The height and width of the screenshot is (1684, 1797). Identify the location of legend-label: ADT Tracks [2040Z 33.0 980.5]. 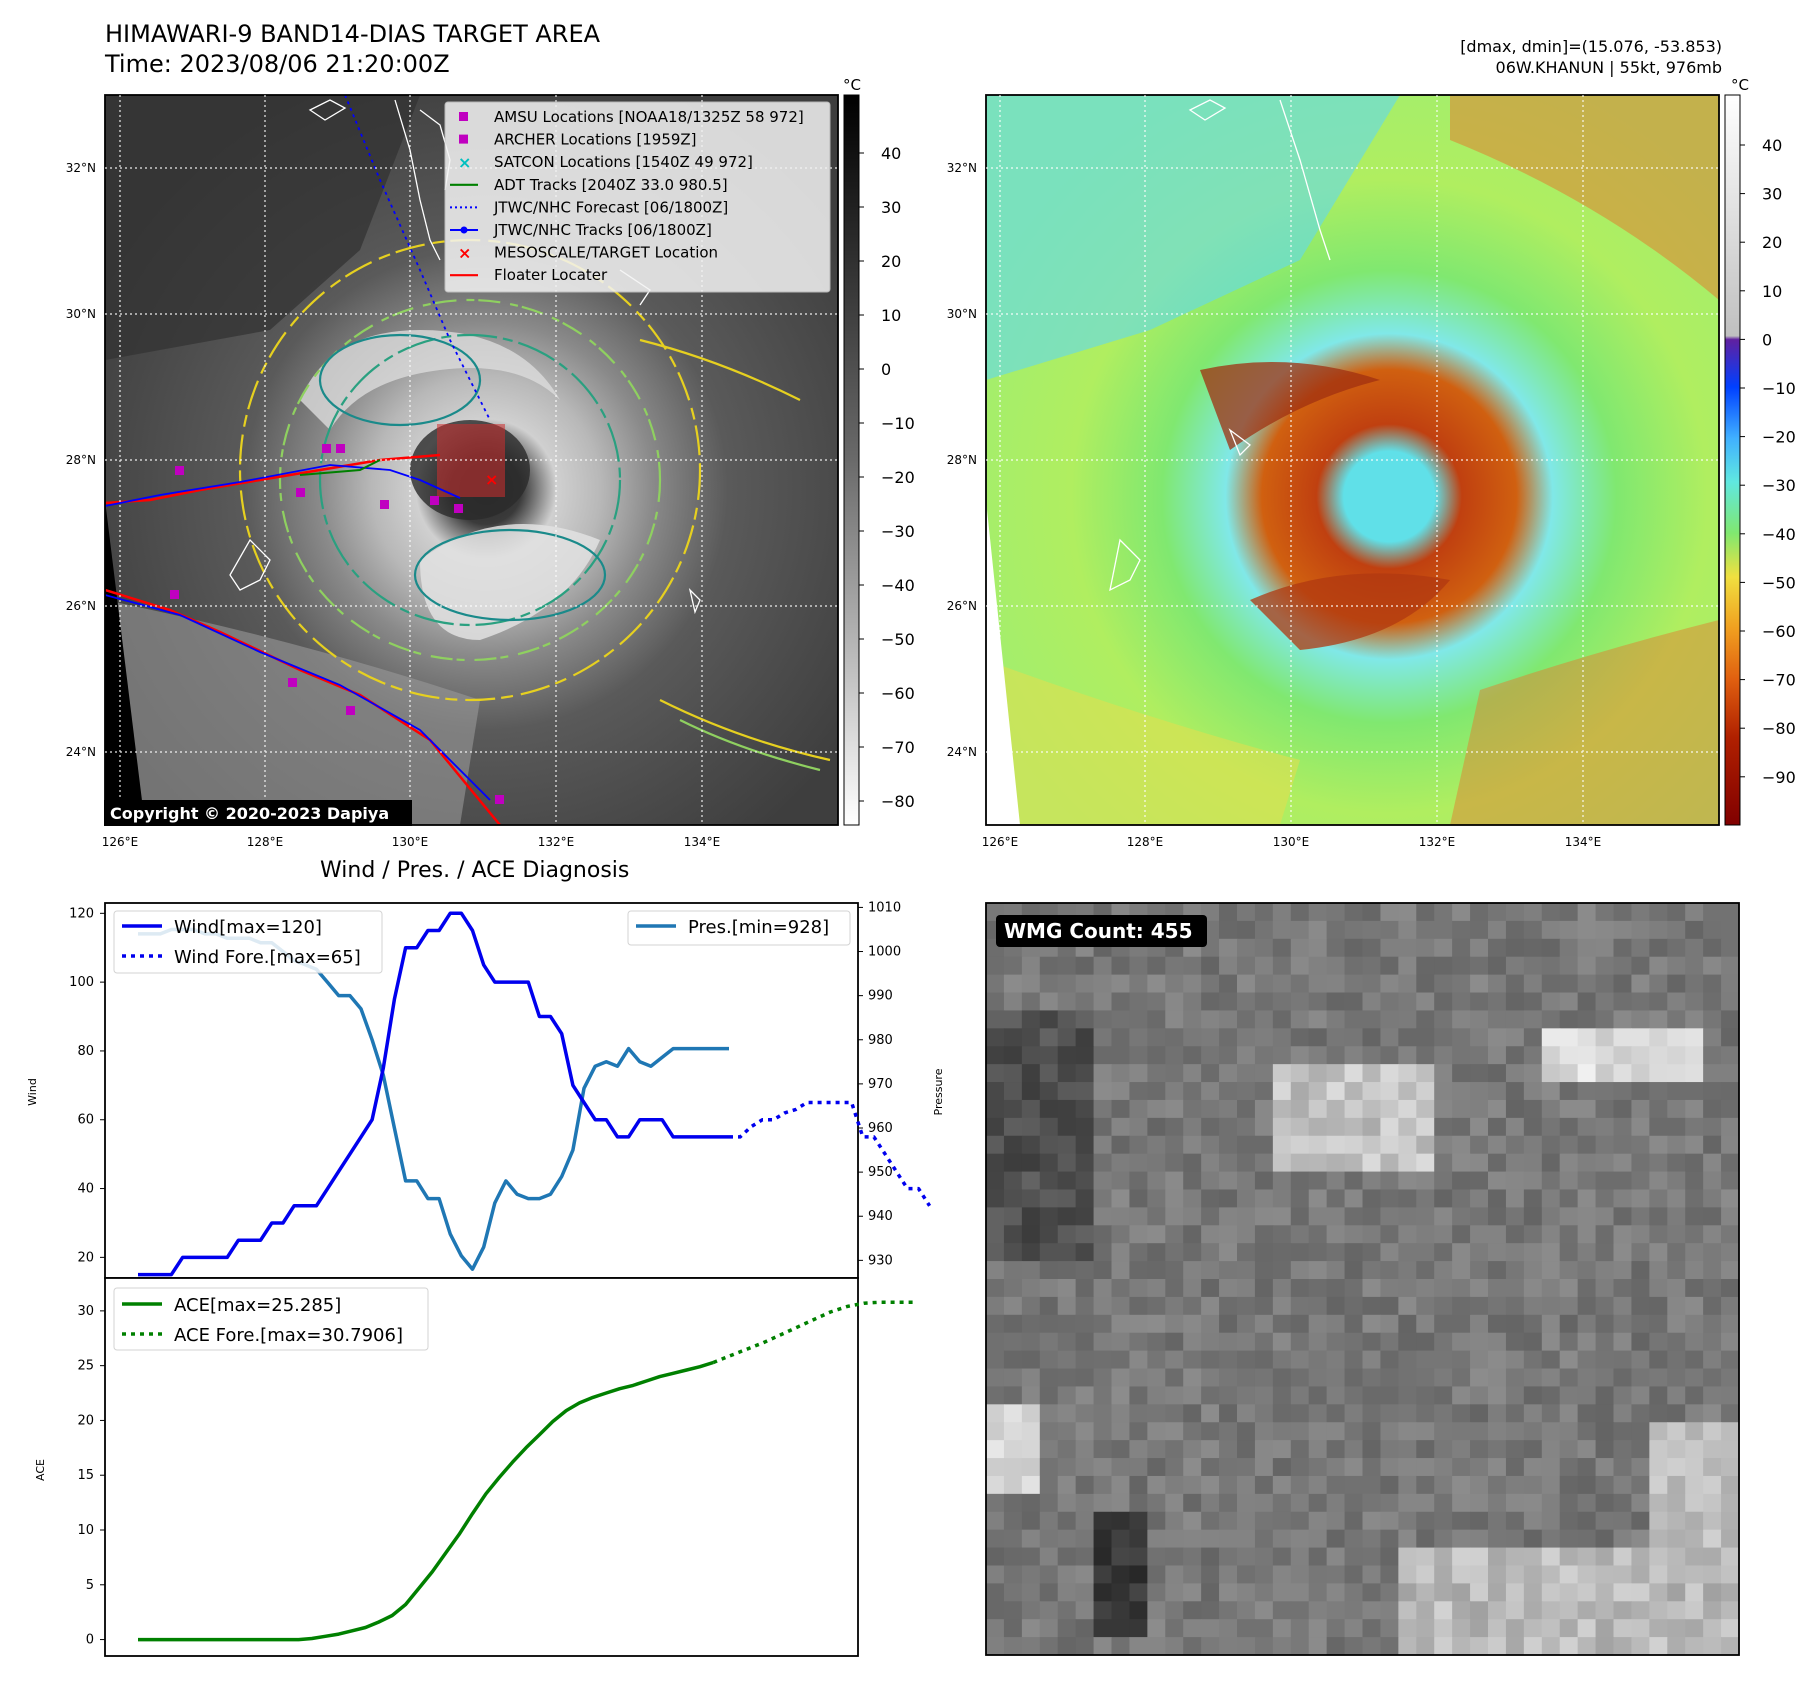
(611, 185).